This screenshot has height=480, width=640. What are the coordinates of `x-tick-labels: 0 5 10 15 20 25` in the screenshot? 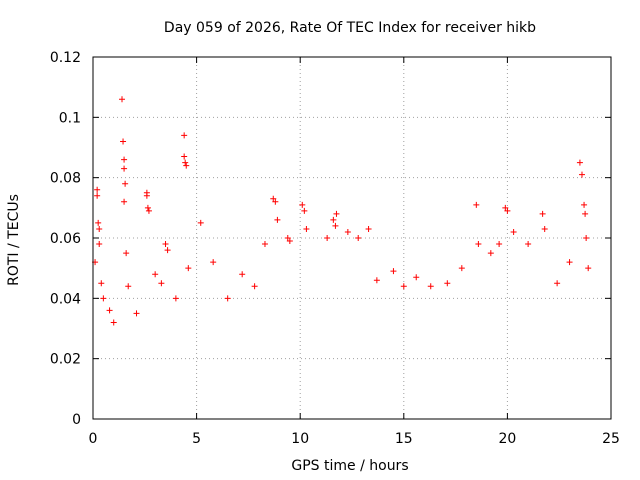 It's located at (354, 439).